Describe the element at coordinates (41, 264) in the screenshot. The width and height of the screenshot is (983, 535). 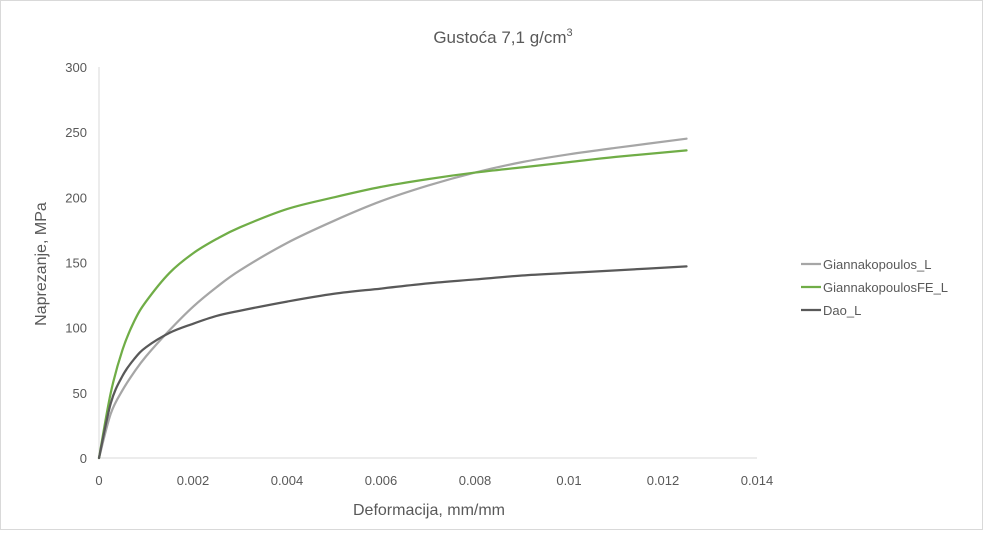
I see `y-axis-title: Naprezanje, MPa` at that location.